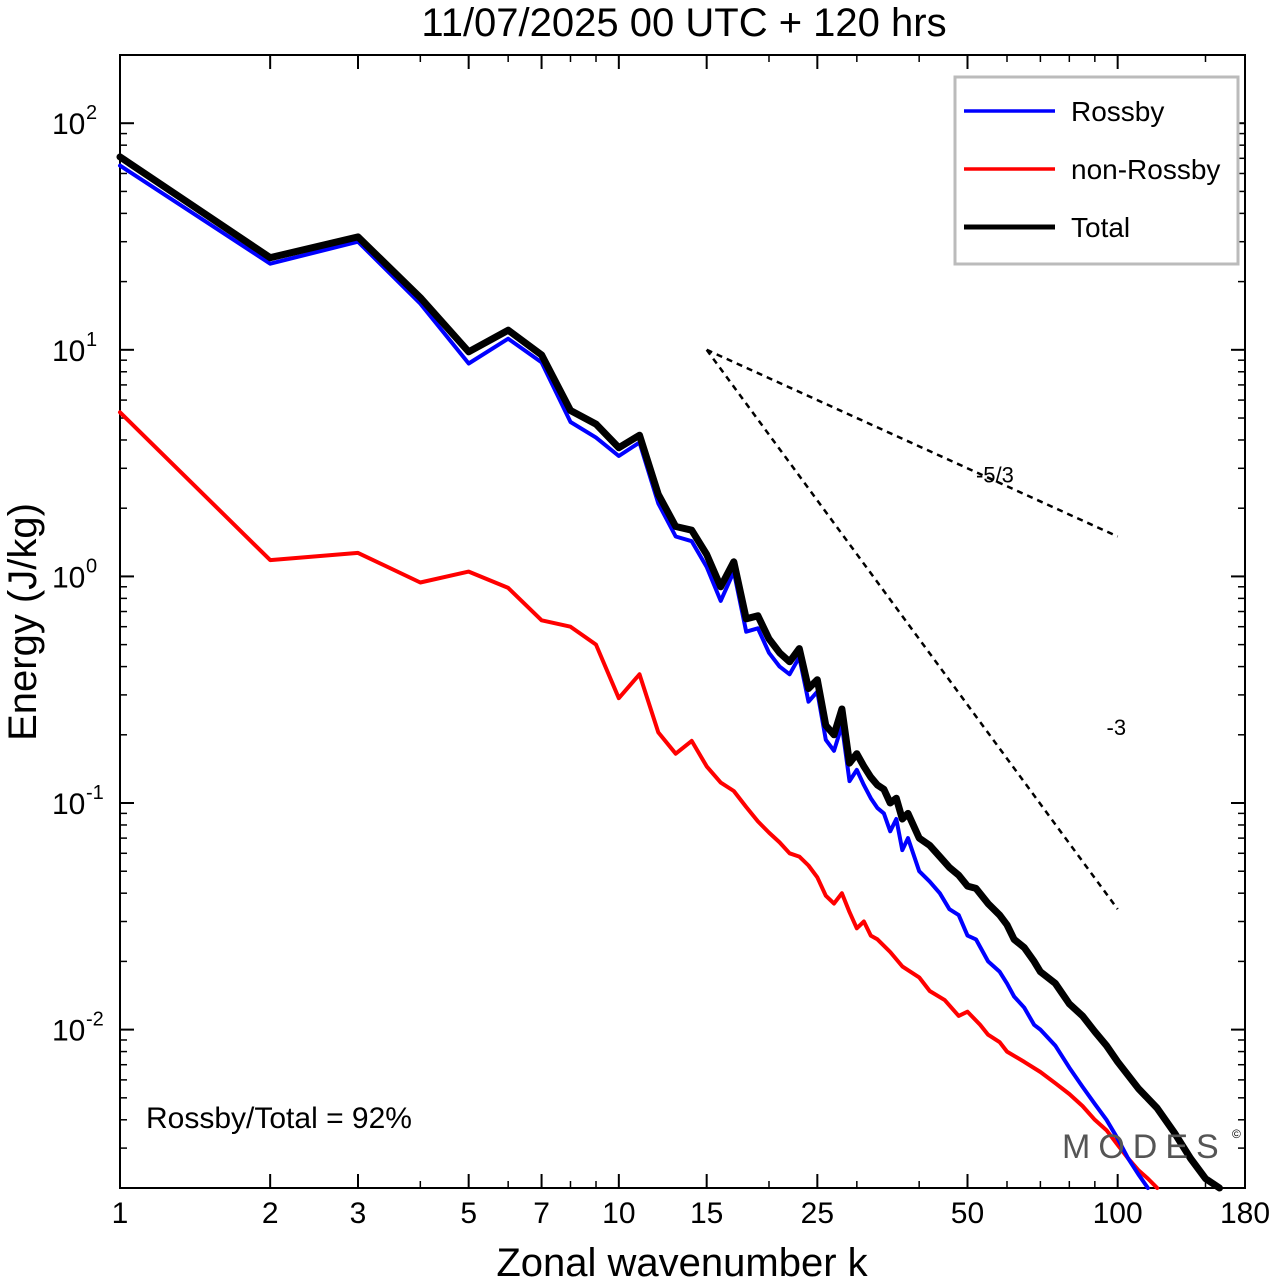  I want to click on x-tick-label: 10, so click(618, 1213).